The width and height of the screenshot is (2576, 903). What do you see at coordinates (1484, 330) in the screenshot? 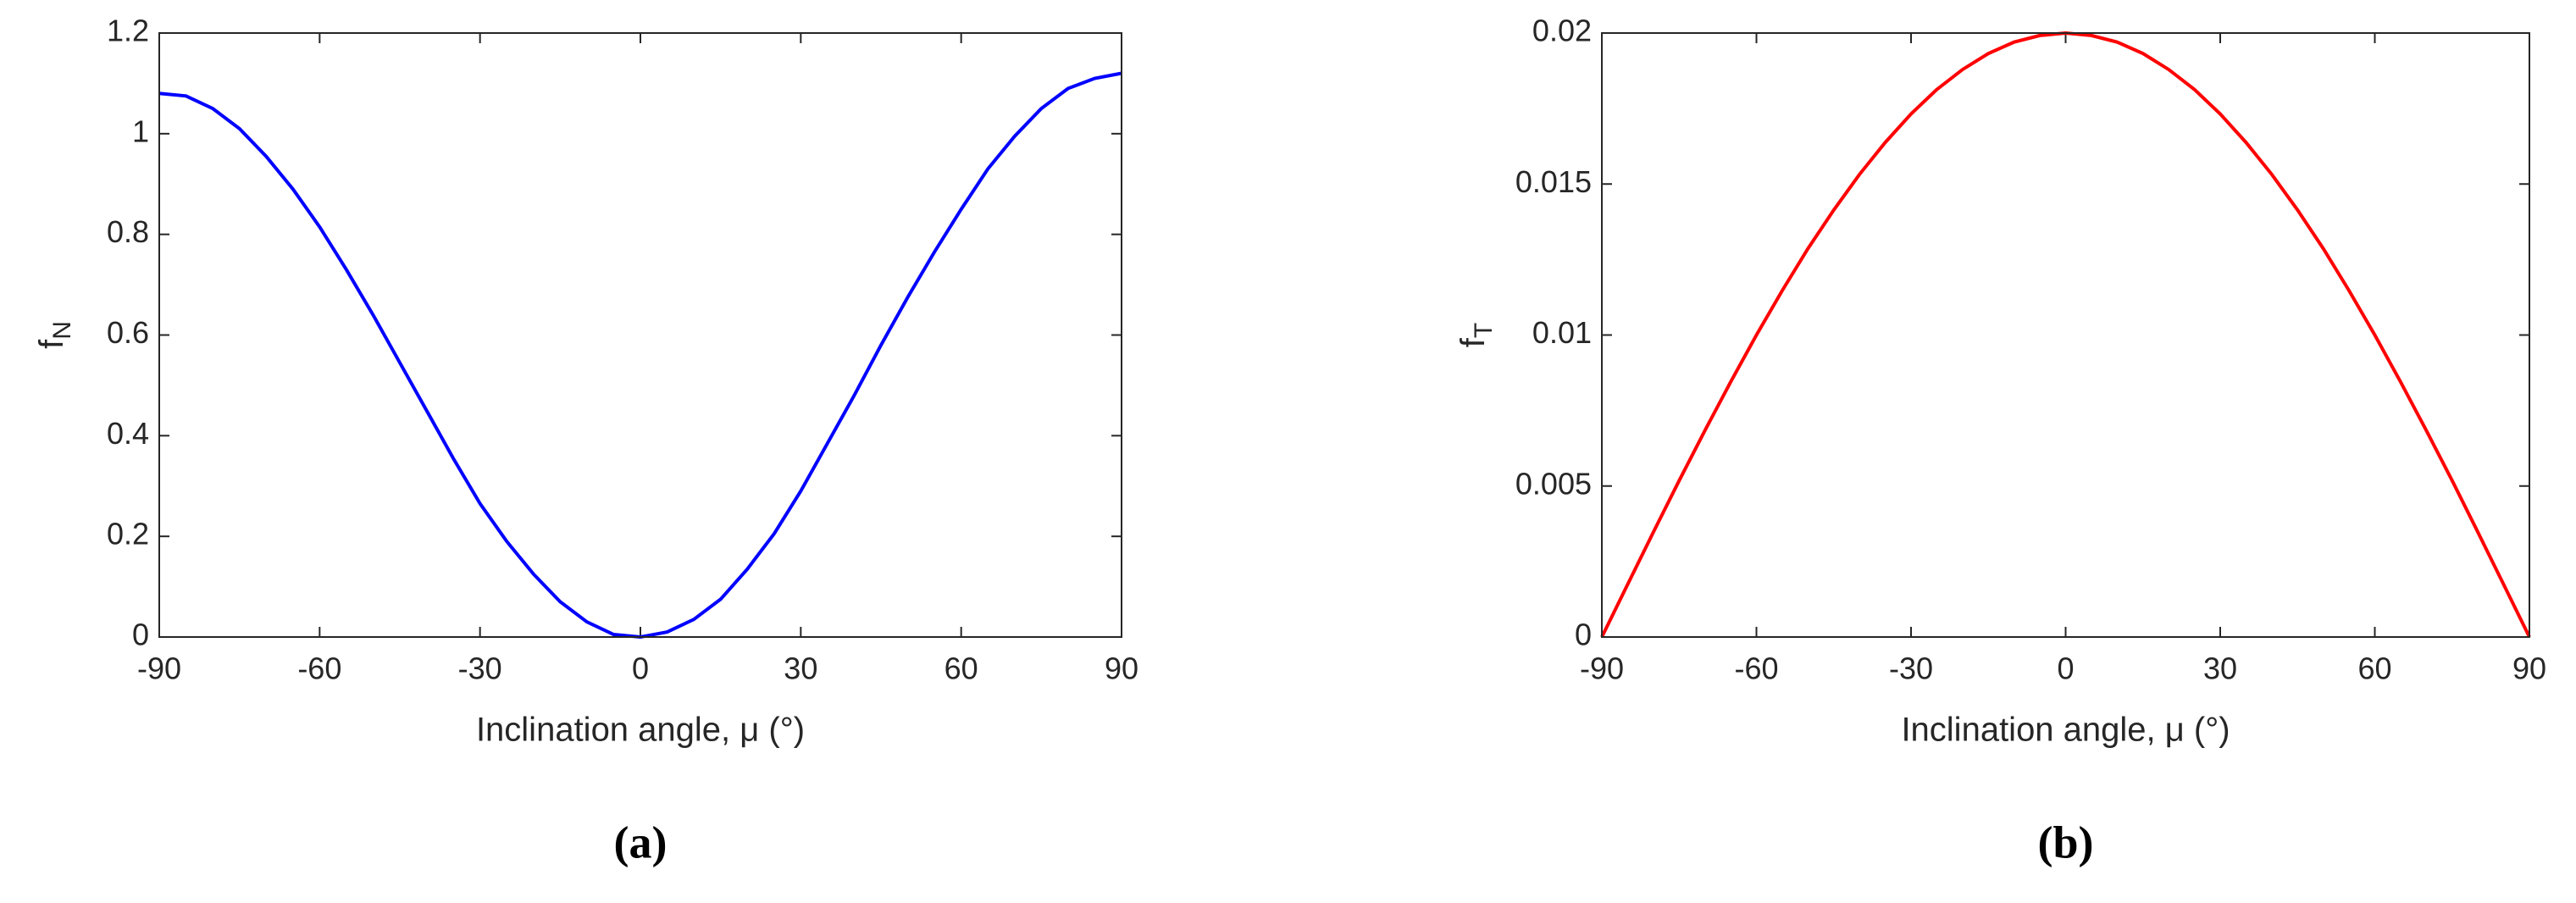
I see `y-axis-label-sub: T` at bounding box center [1484, 330].